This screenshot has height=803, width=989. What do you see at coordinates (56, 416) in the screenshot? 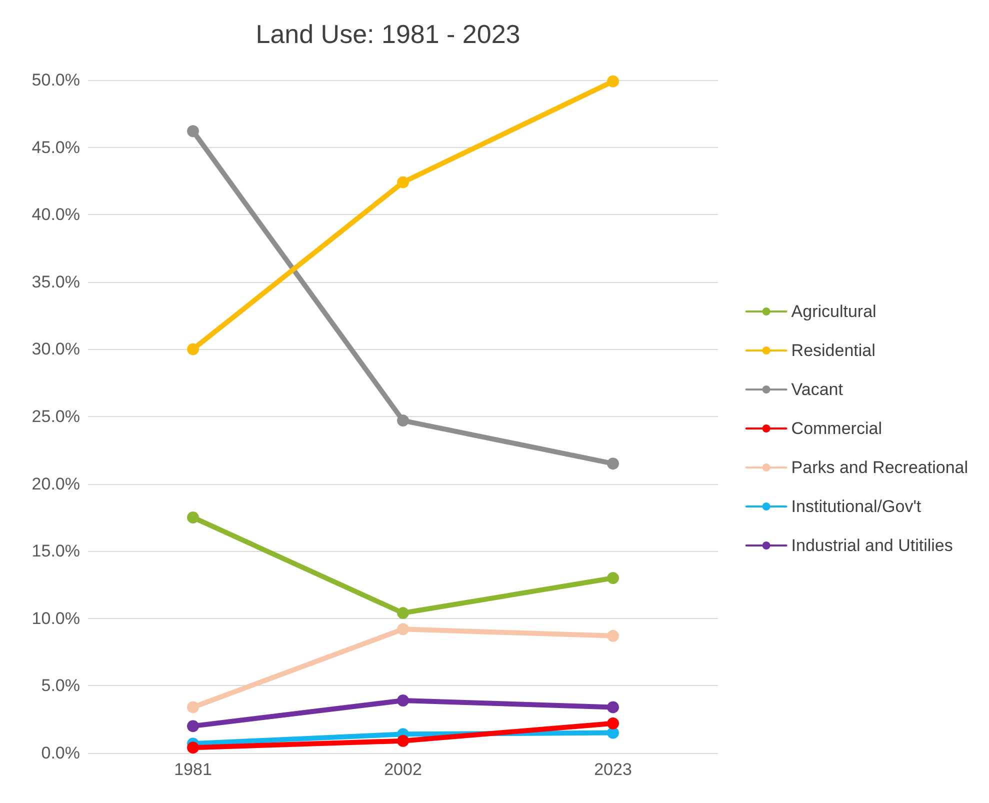
I see `y-tick-label: 25.0%` at bounding box center [56, 416].